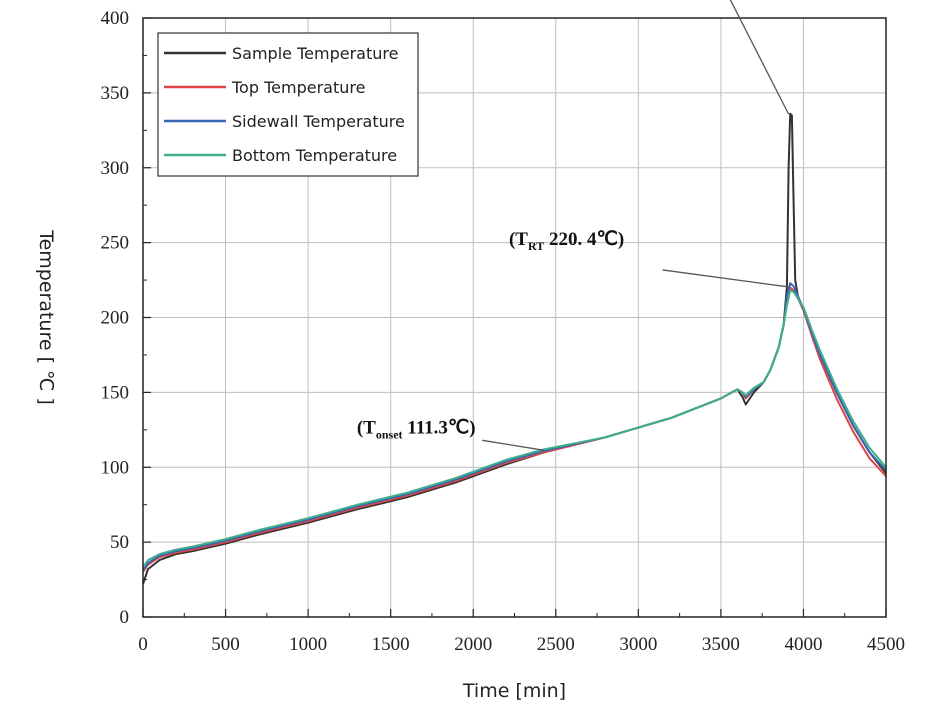 The width and height of the screenshot is (951, 717). I want to click on y-tick-label: 150, so click(115, 392).